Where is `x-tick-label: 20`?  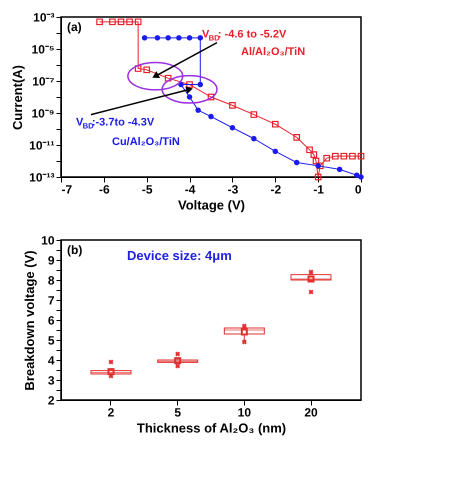
x-tick-label: 20 is located at coordinates (311, 413).